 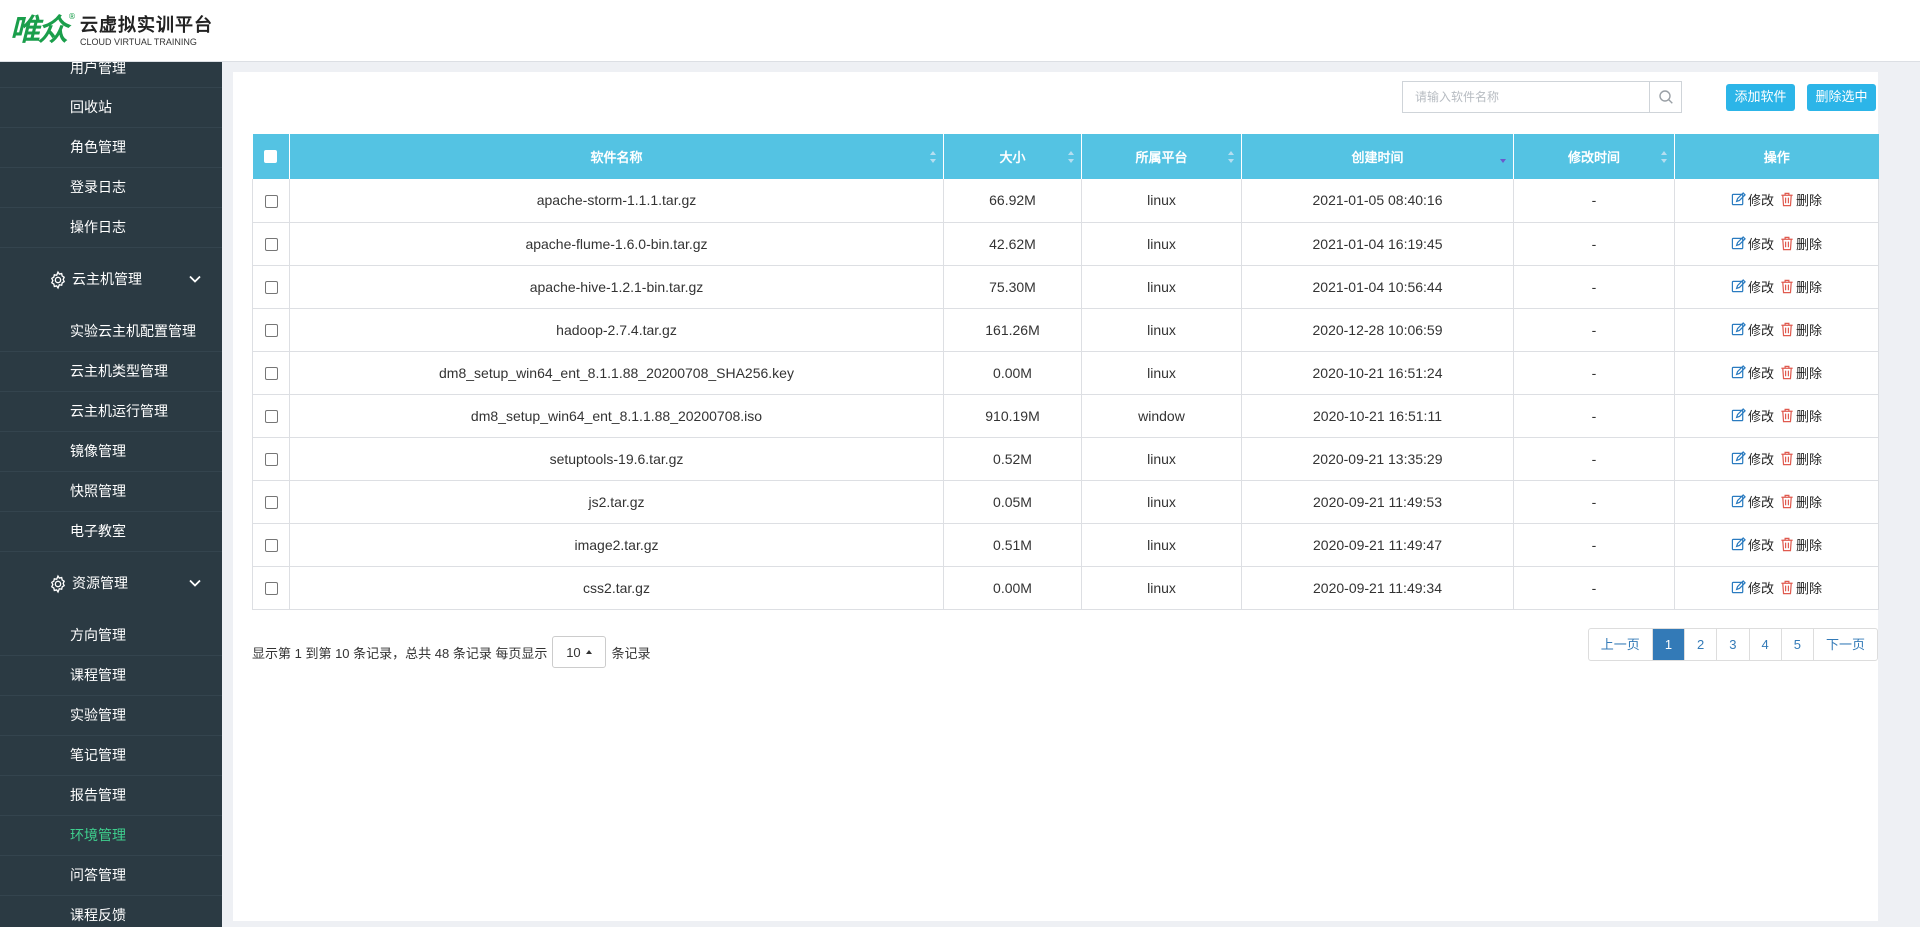 What do you see at coordinates (111, 716) in the screenshot?
I see `sidebar-item-experiments: 实验管理` at bounding box center [111, 716].